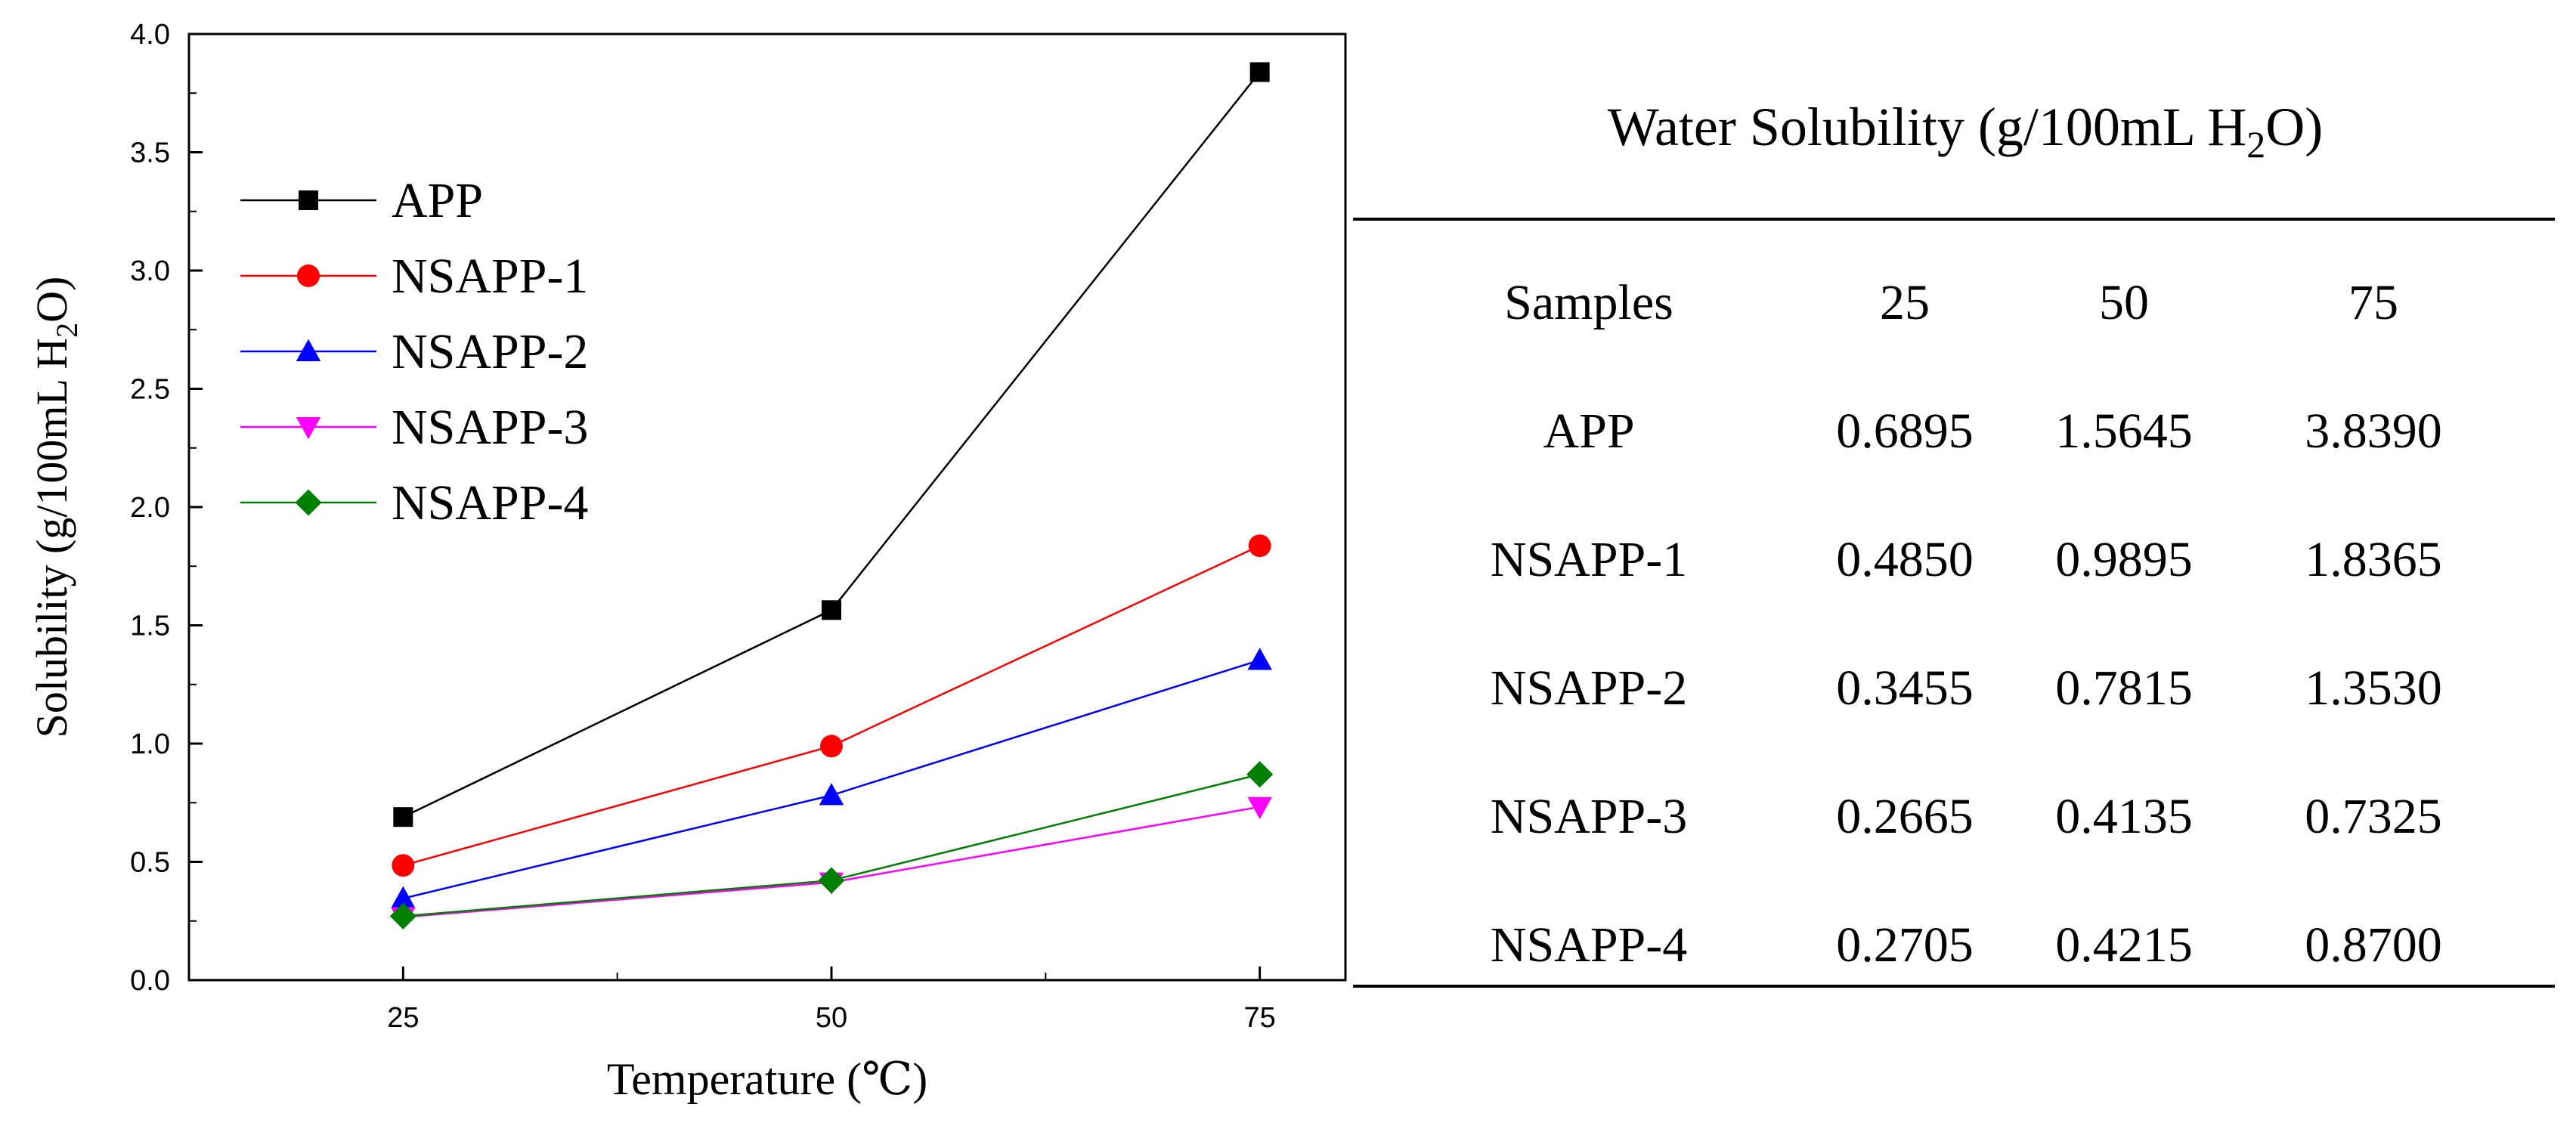 This screenshot has width=2576, height=1129. What do you see at coordinates (150, 863) in the screenshot?
I see `y-tick-label: 0.5` at bounding box center [150, 863].